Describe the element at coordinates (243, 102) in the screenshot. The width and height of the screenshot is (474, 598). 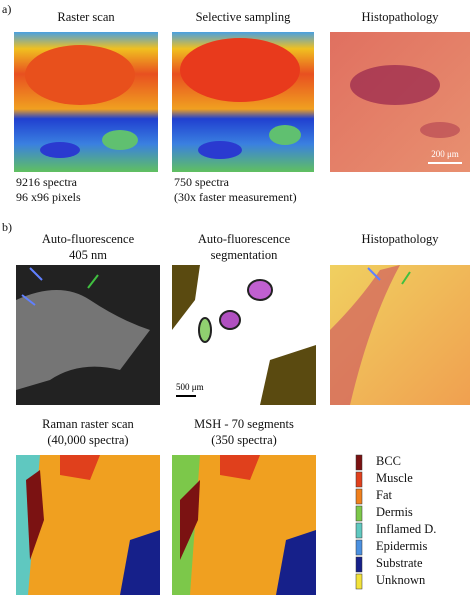
I see `selective-sampling-image` at that location.